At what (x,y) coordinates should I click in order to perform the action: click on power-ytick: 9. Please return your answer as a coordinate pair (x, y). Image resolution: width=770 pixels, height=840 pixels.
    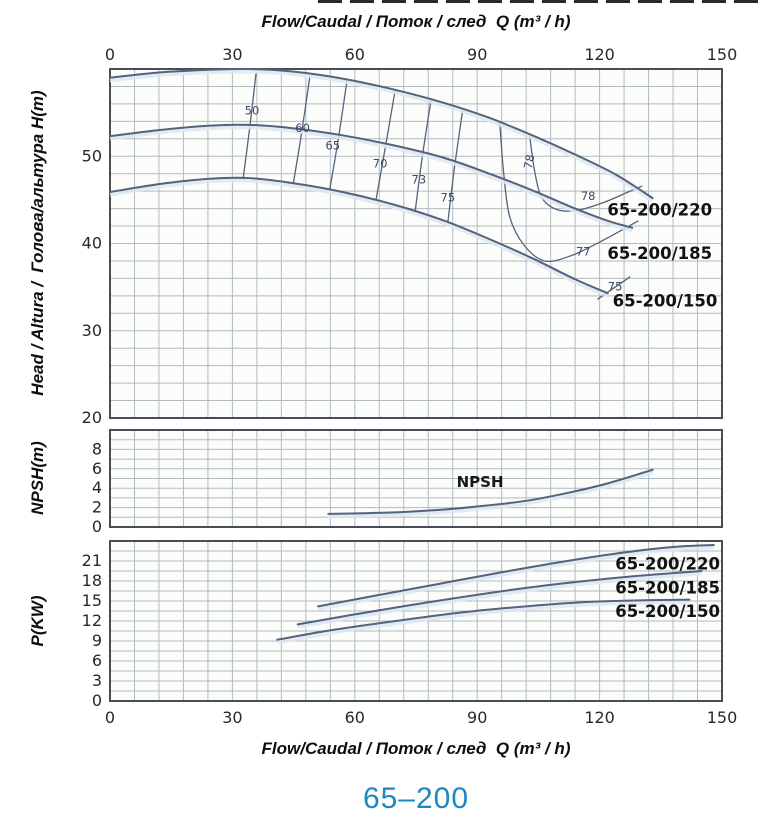
    Looking at the image, I should click on (97, 640).